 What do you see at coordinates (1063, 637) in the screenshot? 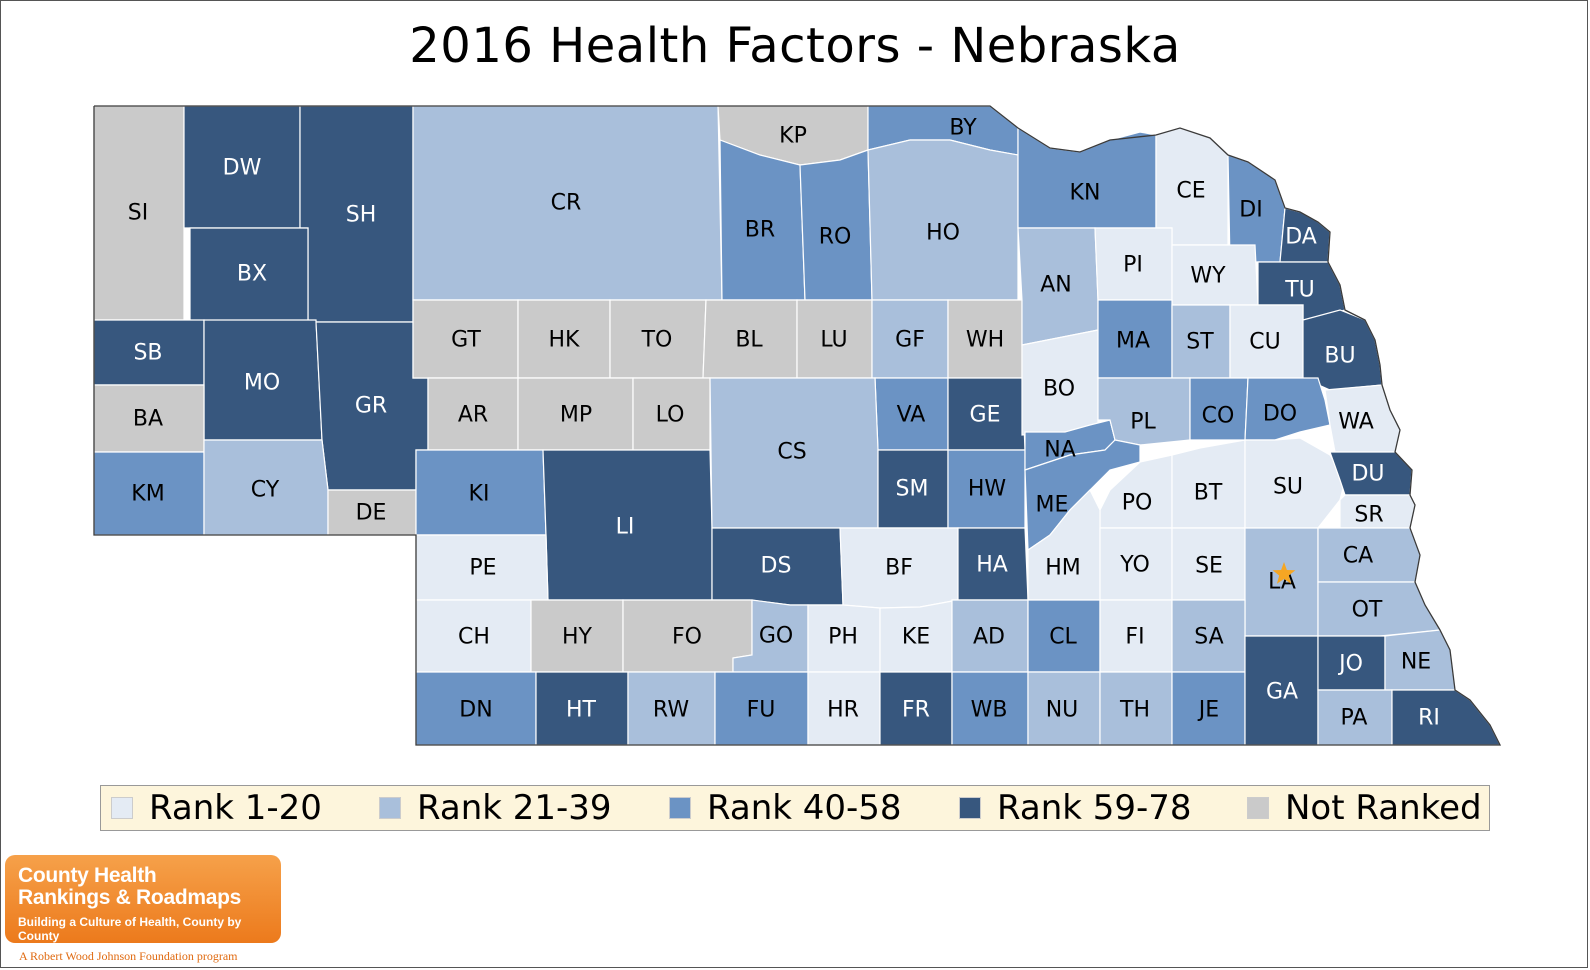
I see `county-label-cl: CL` at bounding box center [1063, 637].